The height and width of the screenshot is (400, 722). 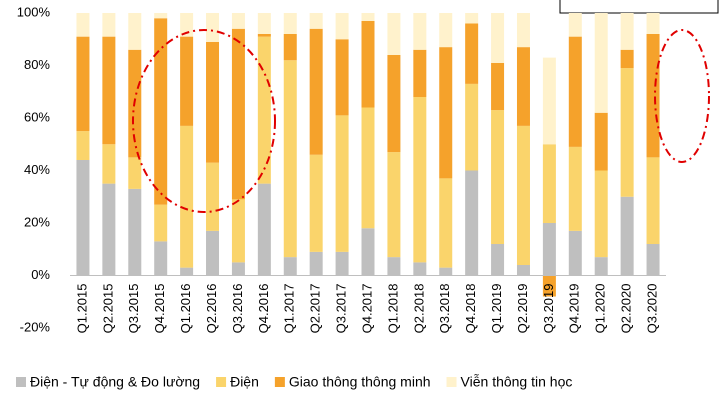 I want to click on x-tick-label: Q4.2015, so click(x=159, y=309).